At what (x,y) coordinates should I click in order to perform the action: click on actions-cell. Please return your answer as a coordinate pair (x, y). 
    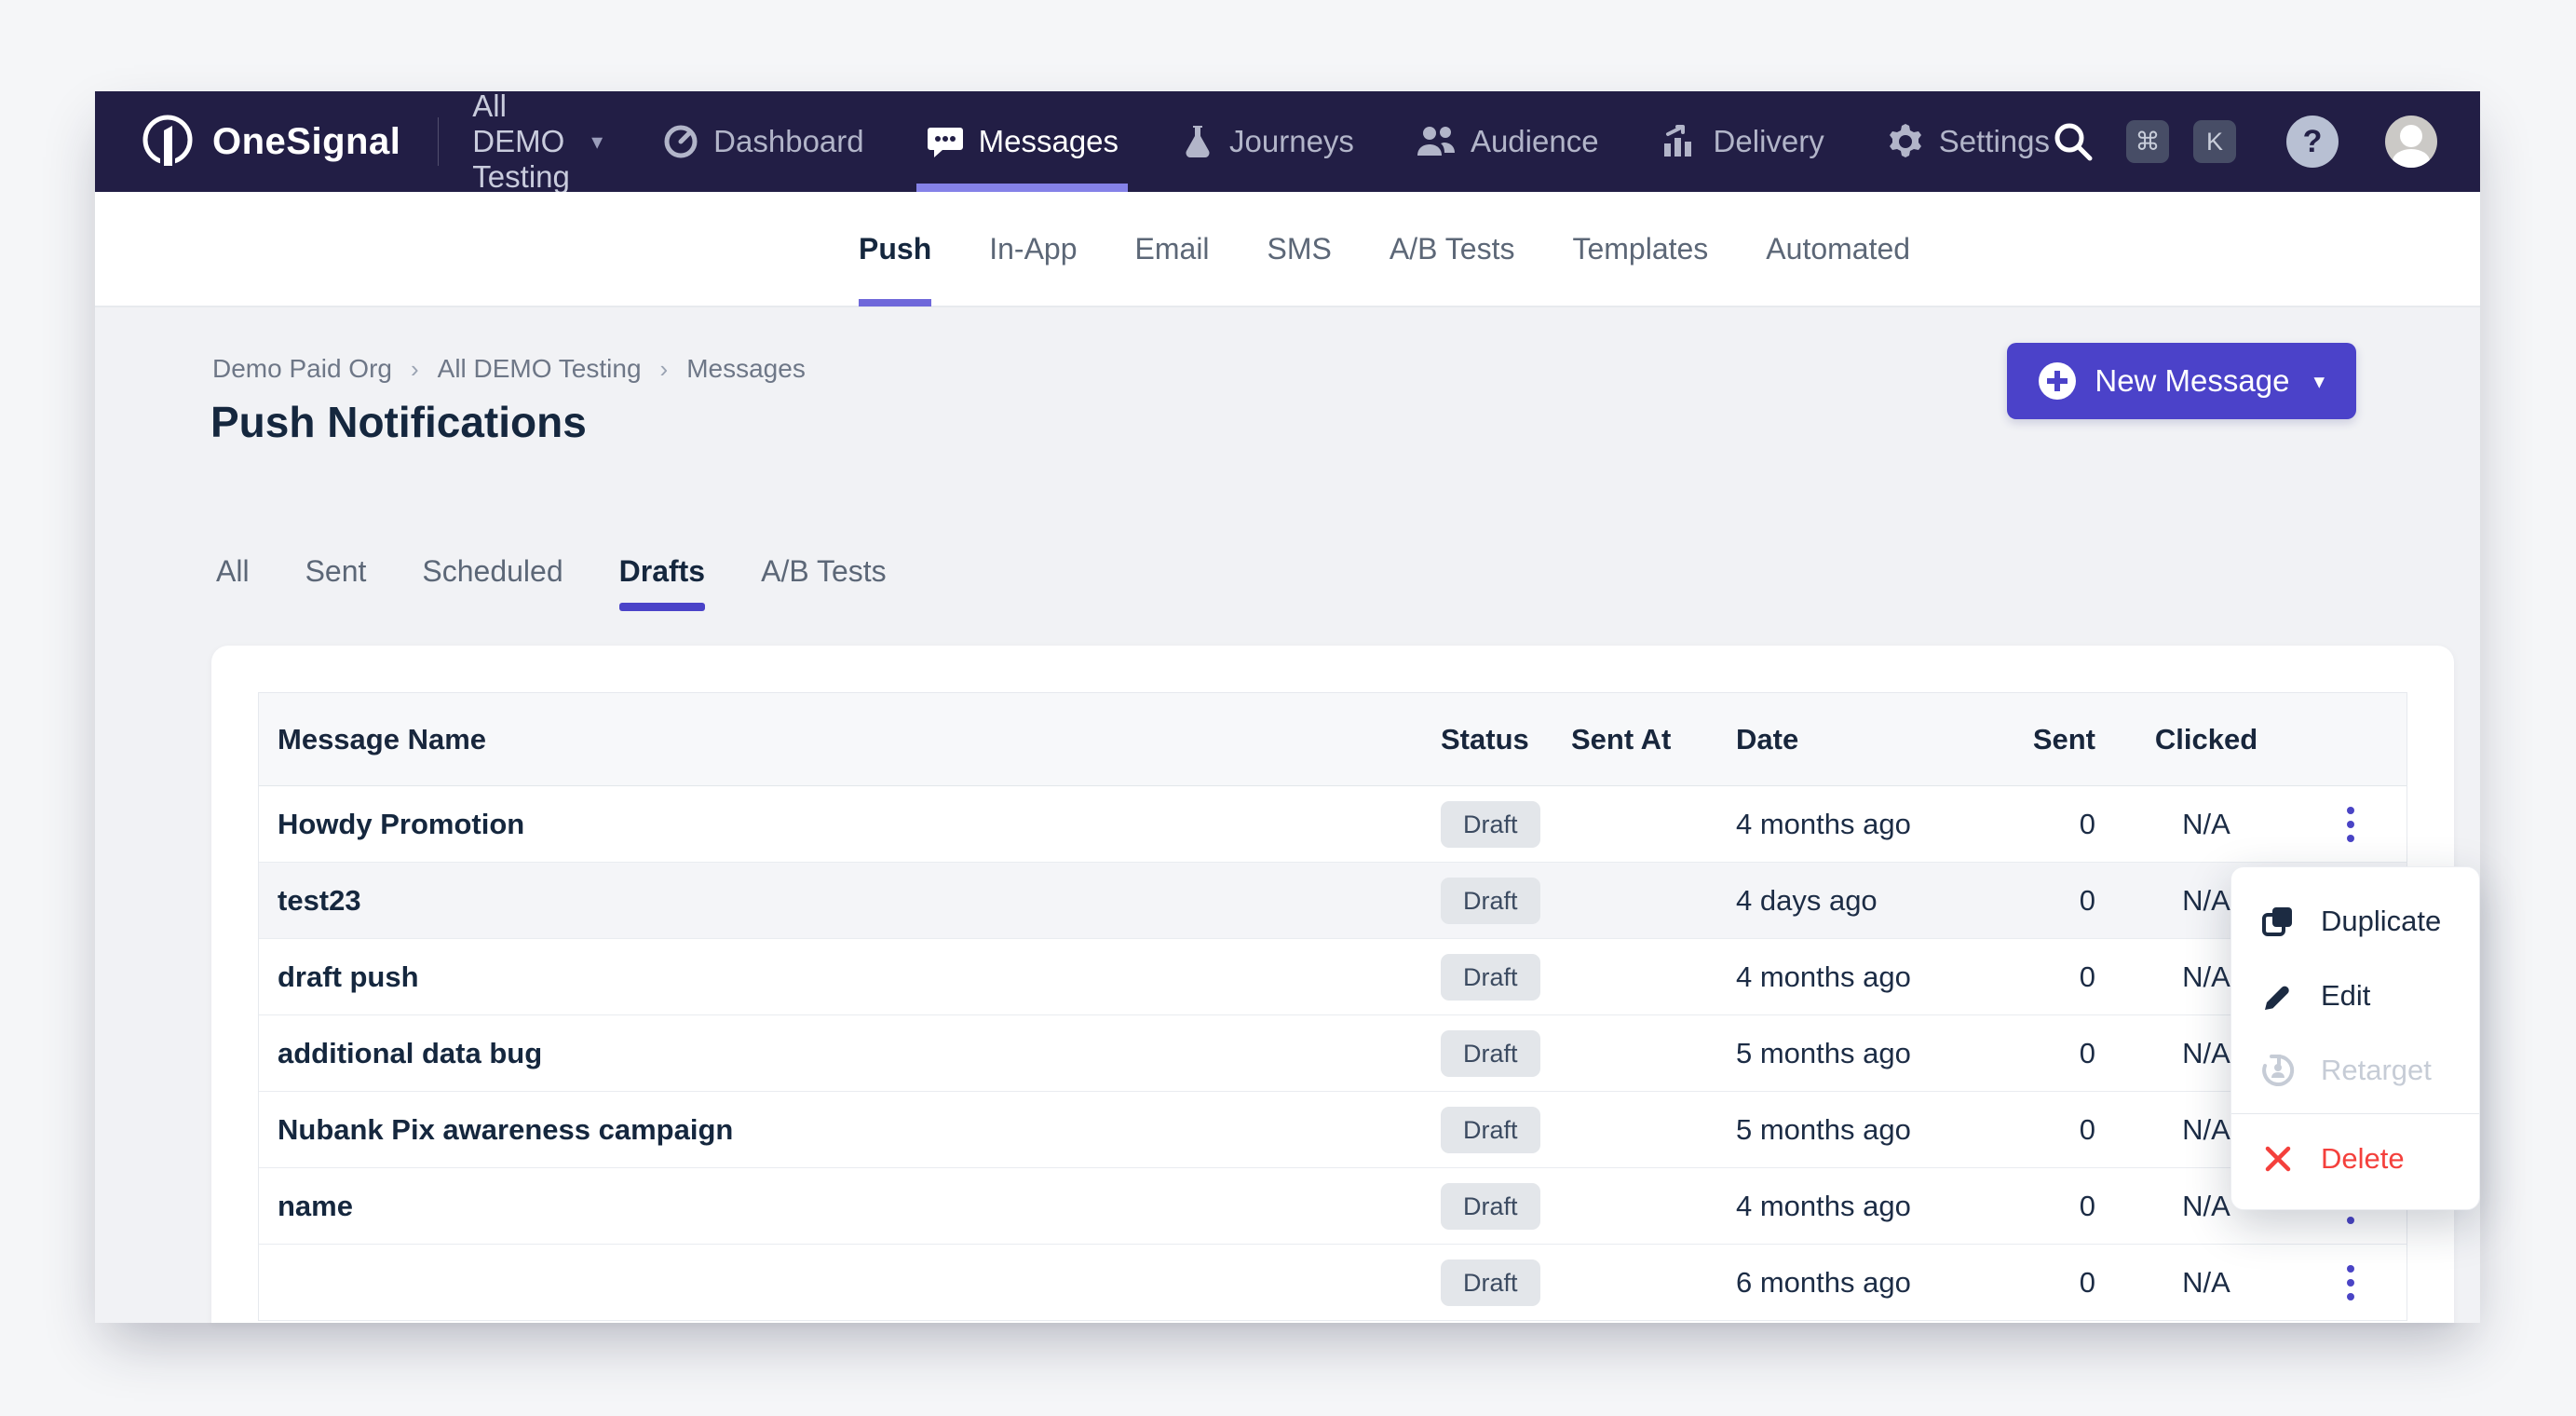
    Looking at the image, I should click on (2351, 825).